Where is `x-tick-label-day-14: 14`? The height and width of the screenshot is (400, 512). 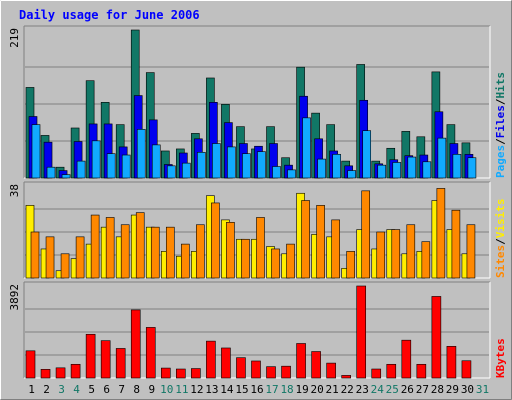 x-tick-label-day-14: 14 is located at coordinates (227, 389).